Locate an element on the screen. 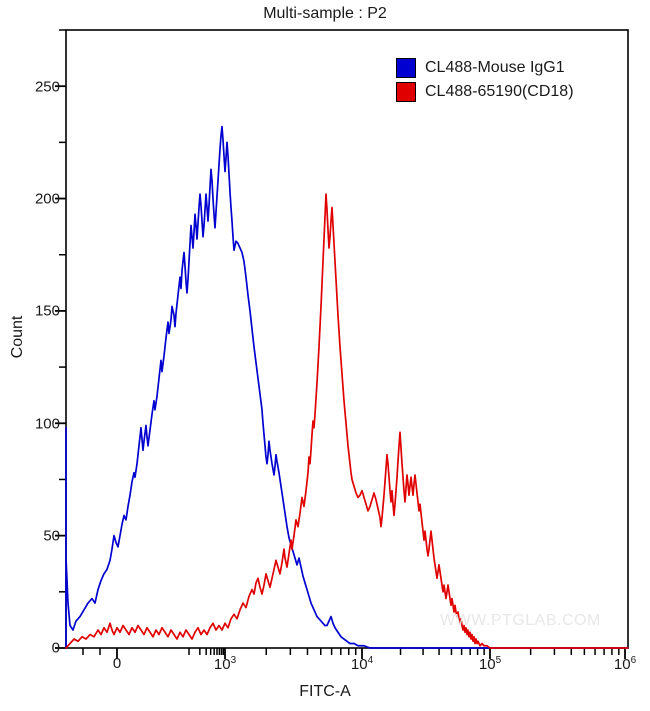  x-tick-4: 106 is located at coordinates (625, 664).